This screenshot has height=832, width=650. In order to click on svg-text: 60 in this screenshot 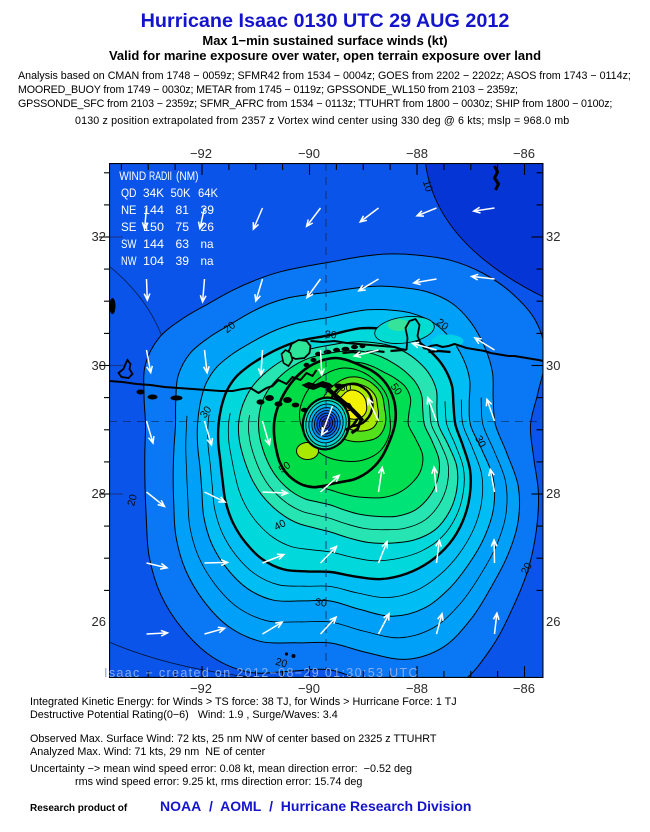, I will do `click(345, 388)`.